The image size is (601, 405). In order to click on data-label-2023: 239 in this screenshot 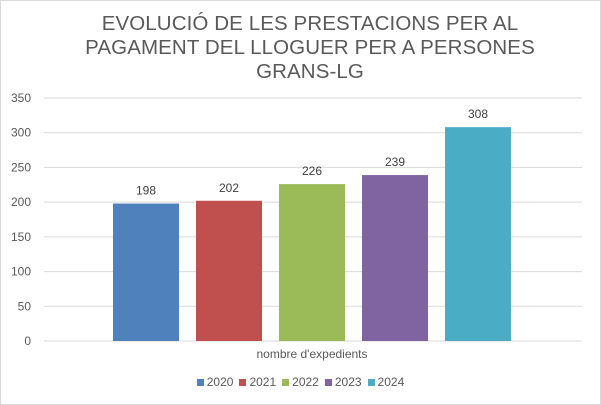, I will do `click(395, 162)`.